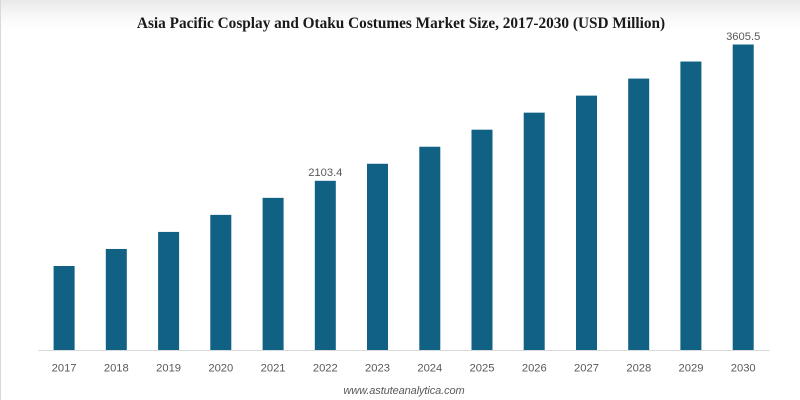 The width and height of the screenshot is (800, 400). Describe the element at coordinates (377, 368) in the screenshot. I see `svg-text: 2023` at that location.